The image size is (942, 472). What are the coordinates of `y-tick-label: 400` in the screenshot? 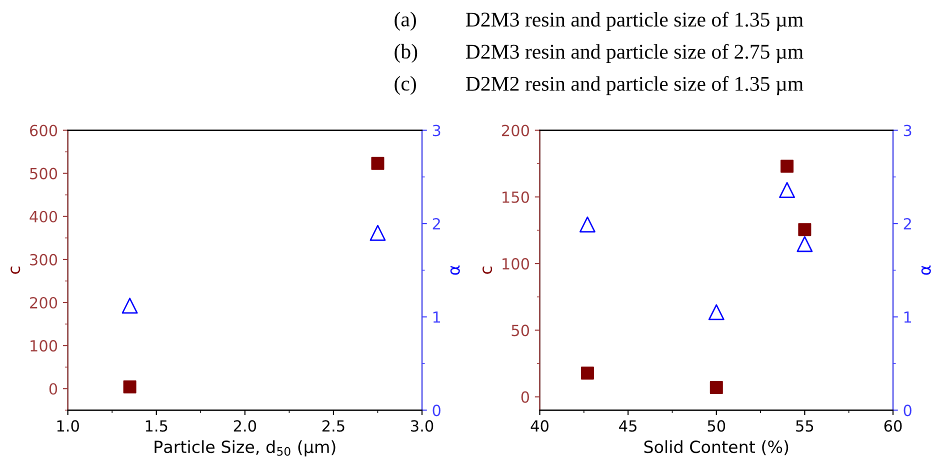 It's located at (44, 216).